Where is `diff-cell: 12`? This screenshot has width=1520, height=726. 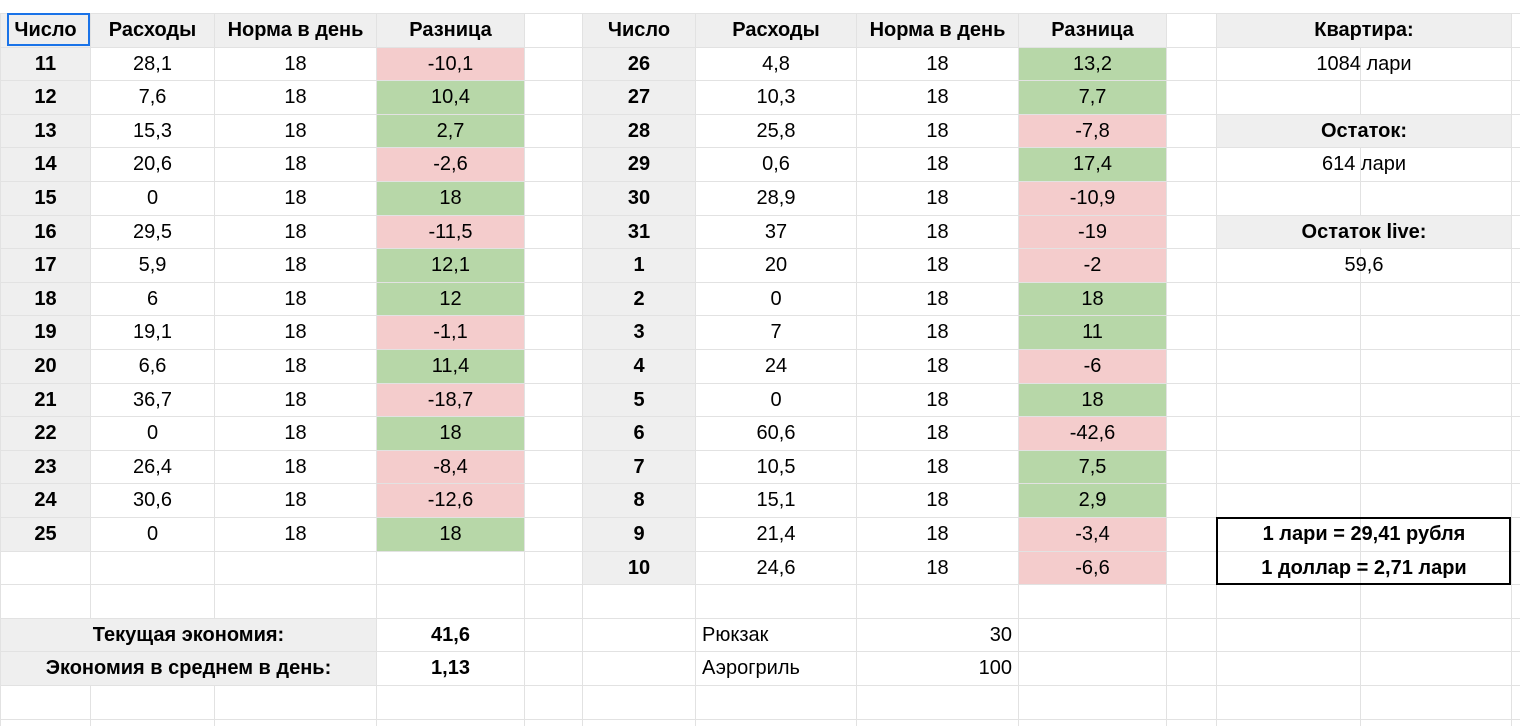 diff-cell: 12 is located at coordinates (450, 299).